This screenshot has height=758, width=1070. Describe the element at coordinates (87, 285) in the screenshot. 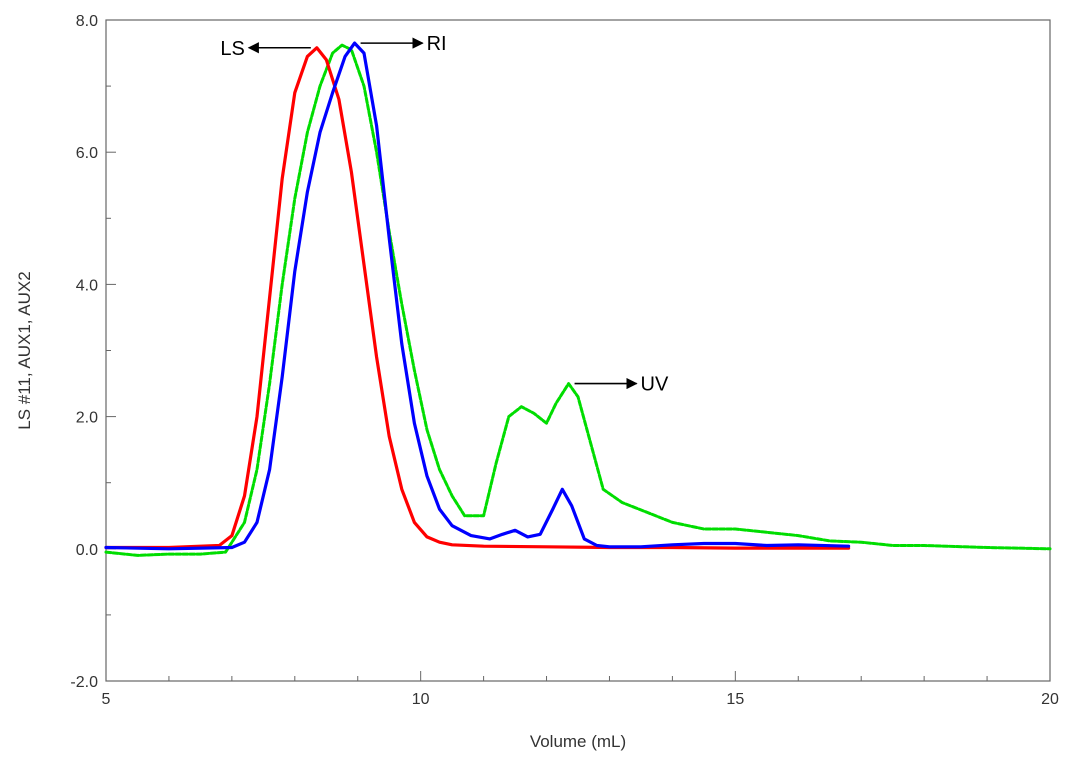

I see `y-tick-label: 4.0` at that location.